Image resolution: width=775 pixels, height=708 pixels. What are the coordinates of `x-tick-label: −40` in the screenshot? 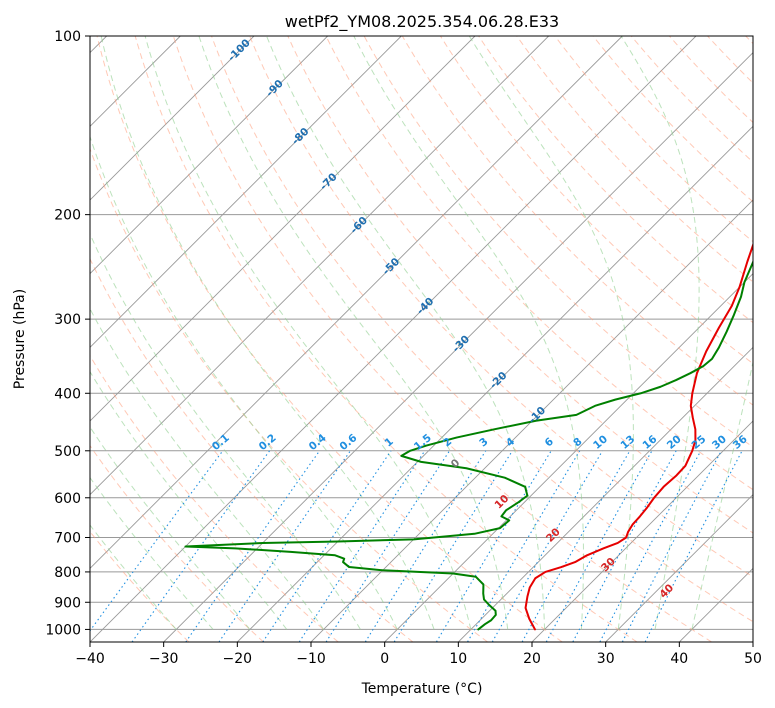 It's located at (90, 659).